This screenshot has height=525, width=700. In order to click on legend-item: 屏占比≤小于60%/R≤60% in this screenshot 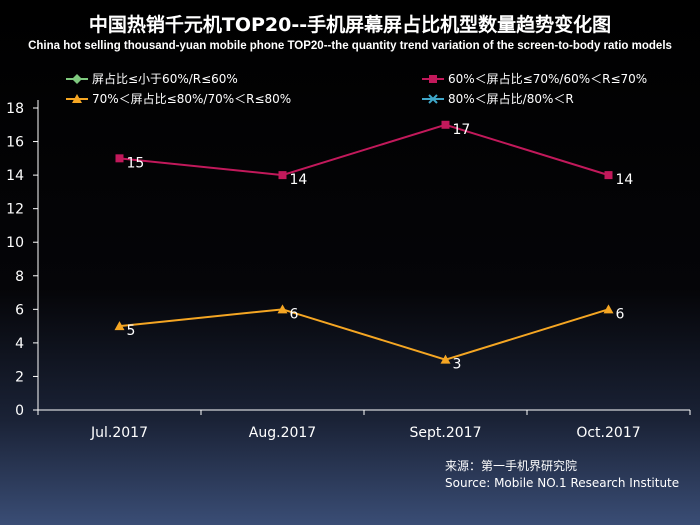, I will do `click(152, 78)`.